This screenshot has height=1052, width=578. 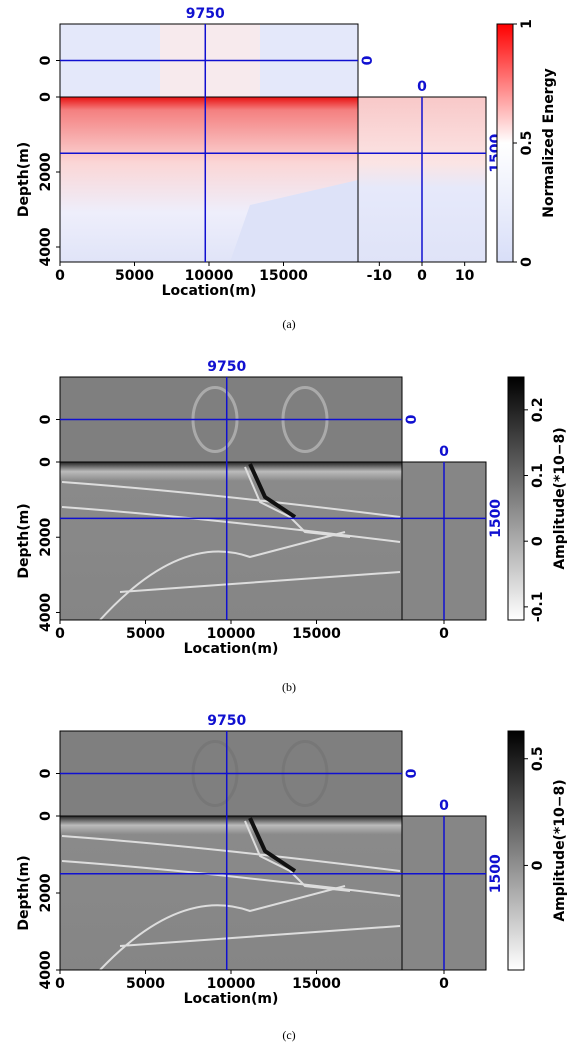 What do you see at coordinates (465, 276) in the screenshot?
I see `offset-tick-label: 10` at bounding box center [465, 276].